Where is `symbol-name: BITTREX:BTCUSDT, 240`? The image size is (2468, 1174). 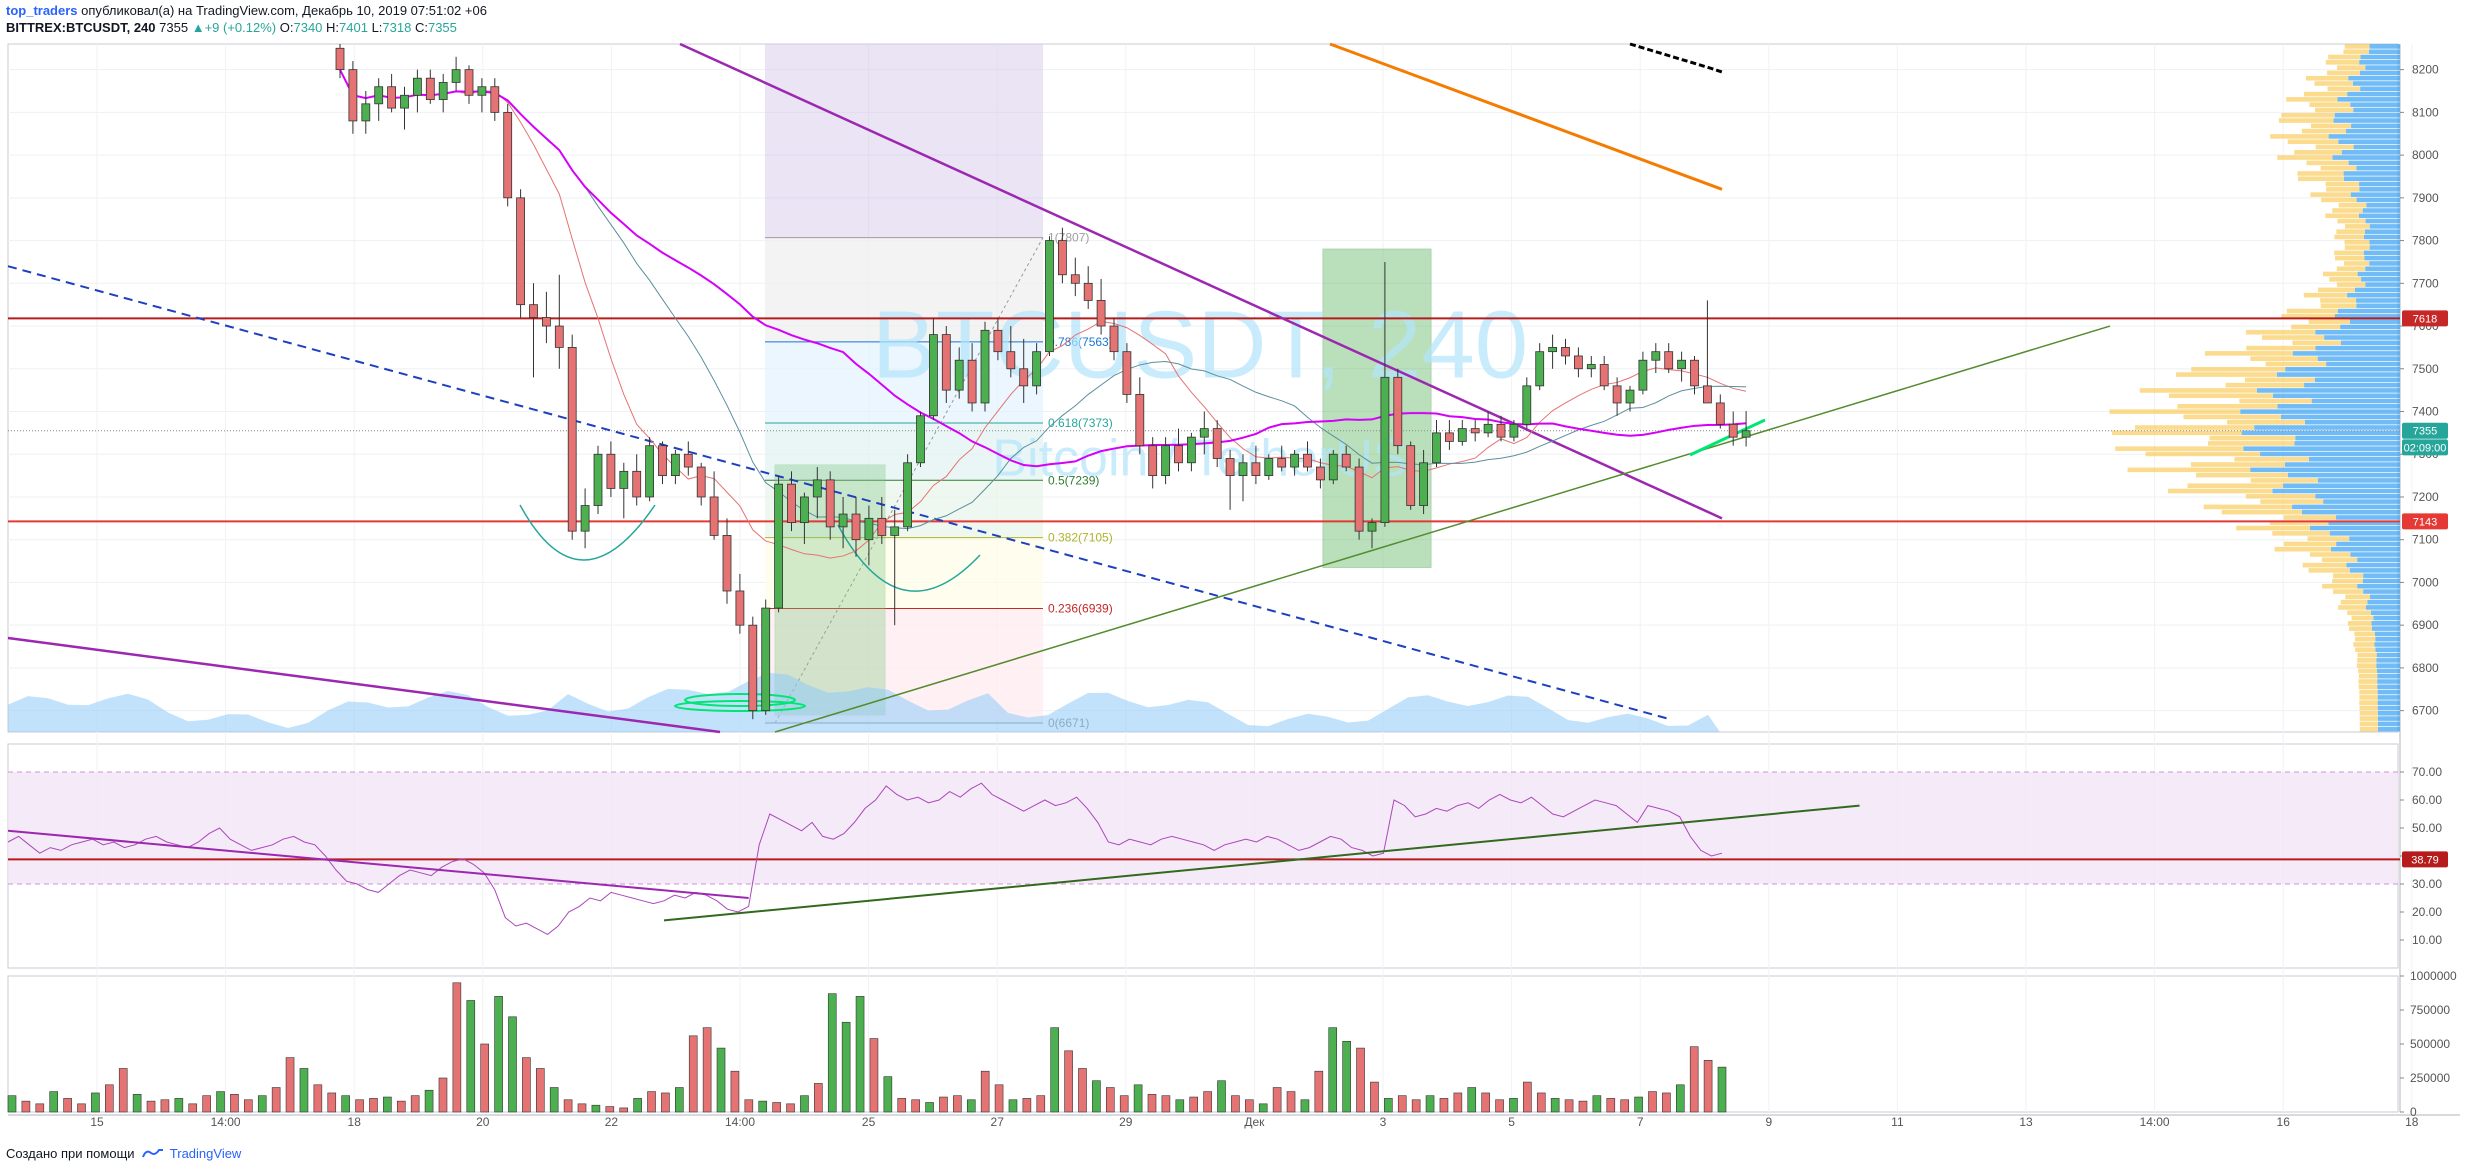
symbol-name: BITTREX:BTCUSDT, 240 is located at coordinates (81, 27).